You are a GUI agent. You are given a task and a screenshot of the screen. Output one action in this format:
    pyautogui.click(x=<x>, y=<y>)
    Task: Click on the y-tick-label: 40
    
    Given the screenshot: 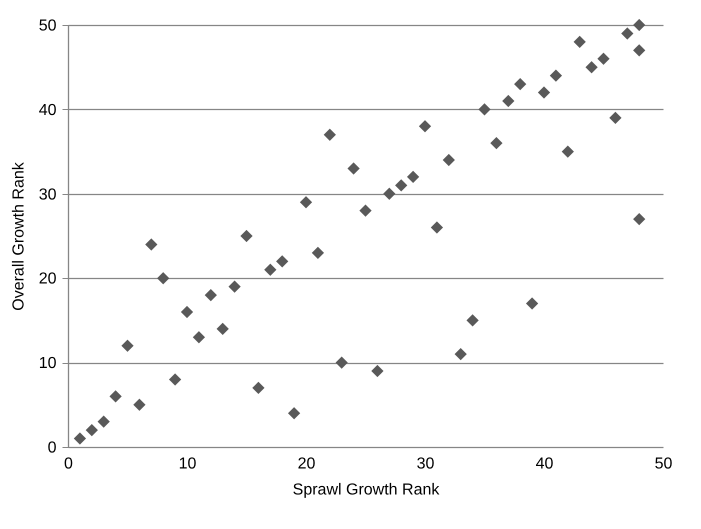 What is the action you would take?
    pyautogui.click(x=47, y=110)
    